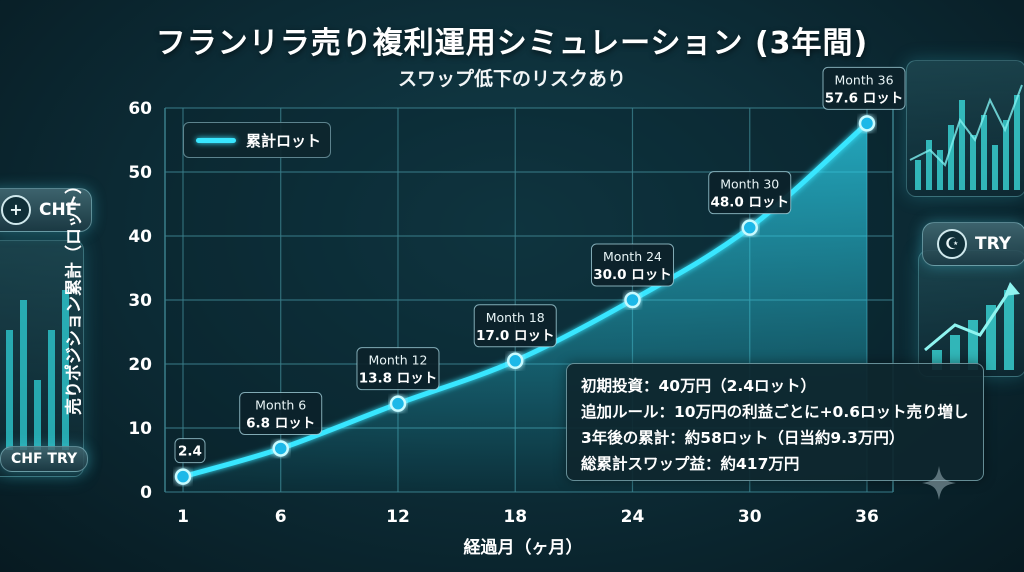  I want to click on y-tick-label: 30, so click(140, 301).